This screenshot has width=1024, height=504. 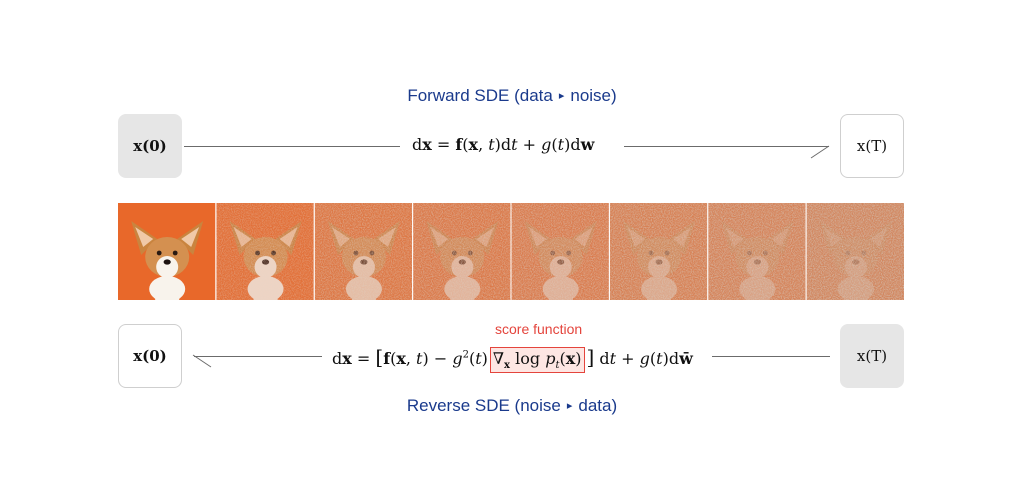 I want to click on forward-end-label: x(T), so click(x=872, y=146).